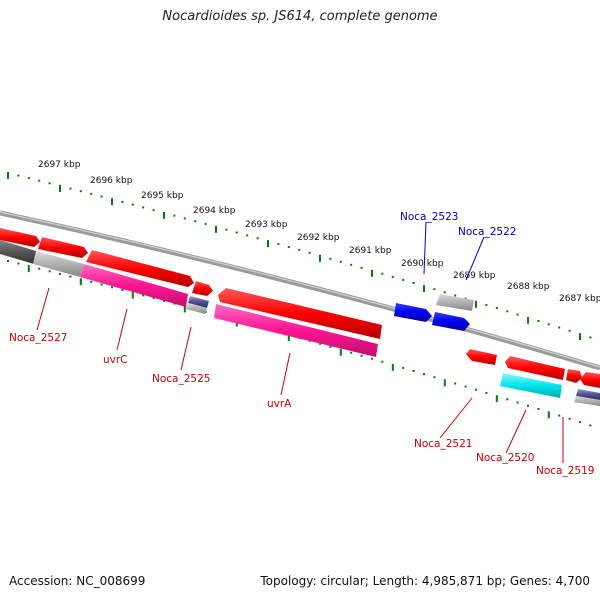 This screenshot has height=605, width=600. What do you see at coordinates (214, 211) in the screenshot?
I see `tick-label-2694: 2694 kbp` at bounding box center [214, 211].